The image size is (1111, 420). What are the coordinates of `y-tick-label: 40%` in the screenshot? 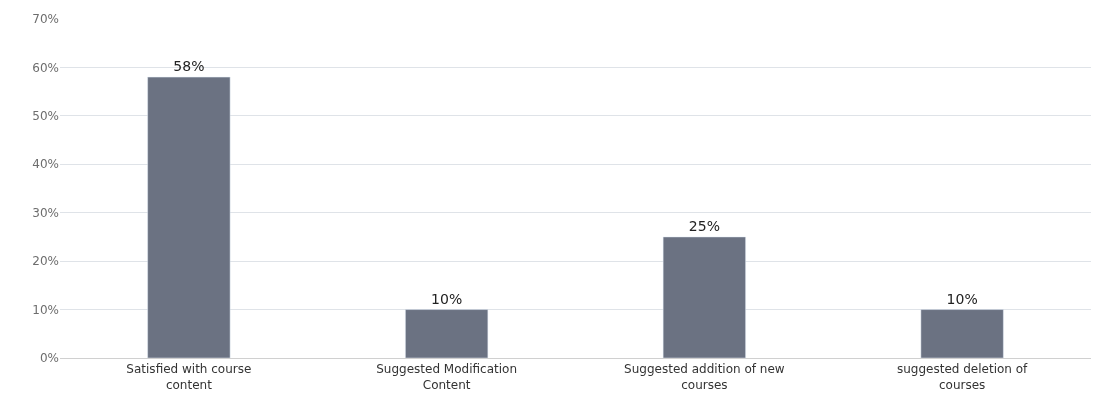 It's located at (45, 164).